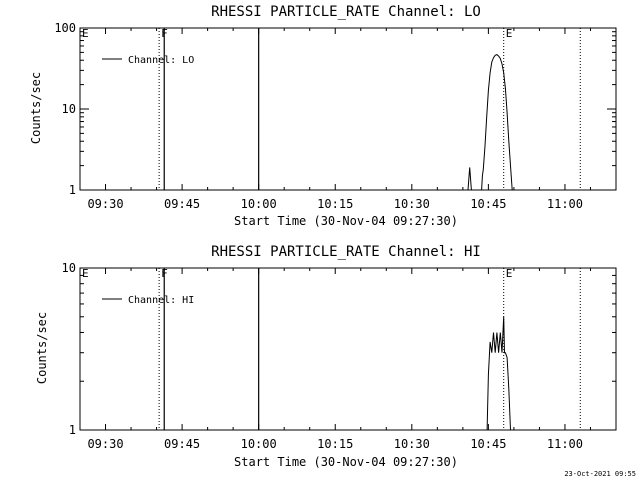  I want to click on footer-timestamp: 23-Oct-2021 09:55, so click(600, 474).